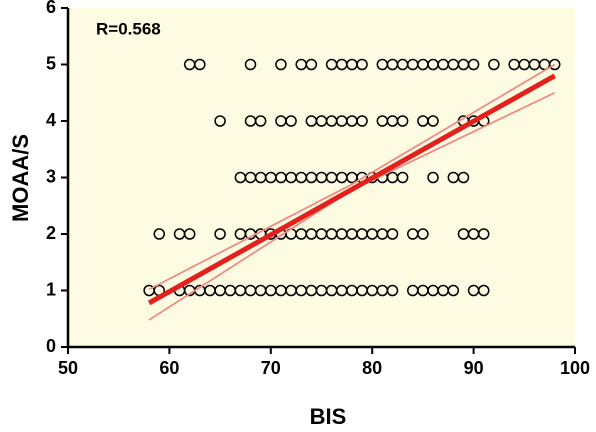  I want to click on x-tick-label: 60, so click(169, 368).